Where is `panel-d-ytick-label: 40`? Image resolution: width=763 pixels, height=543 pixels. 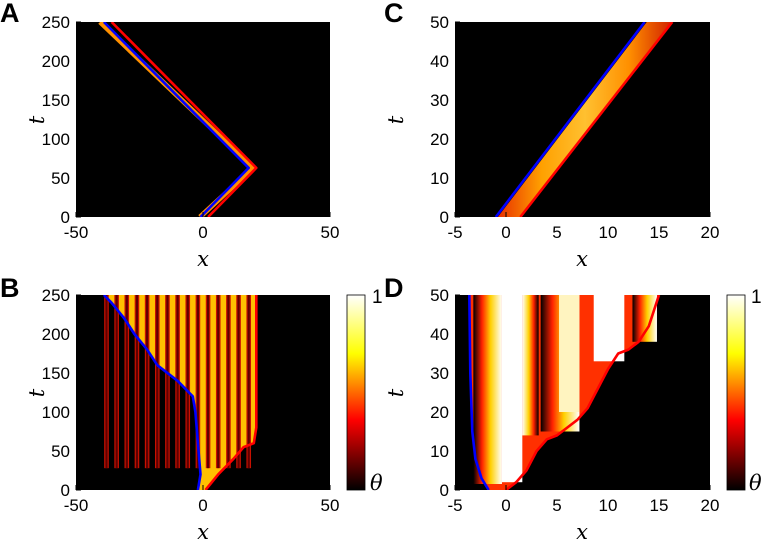 panel-d-ytick-label: 40 is located at coordinates (439, 334).